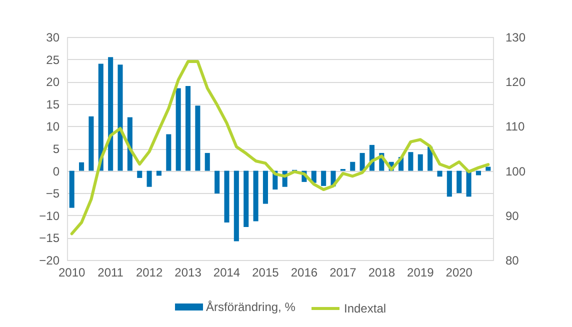  Describe the element at coordinates (56, 171) in the screenshot. I see `y-tick-label: 0` at that location.